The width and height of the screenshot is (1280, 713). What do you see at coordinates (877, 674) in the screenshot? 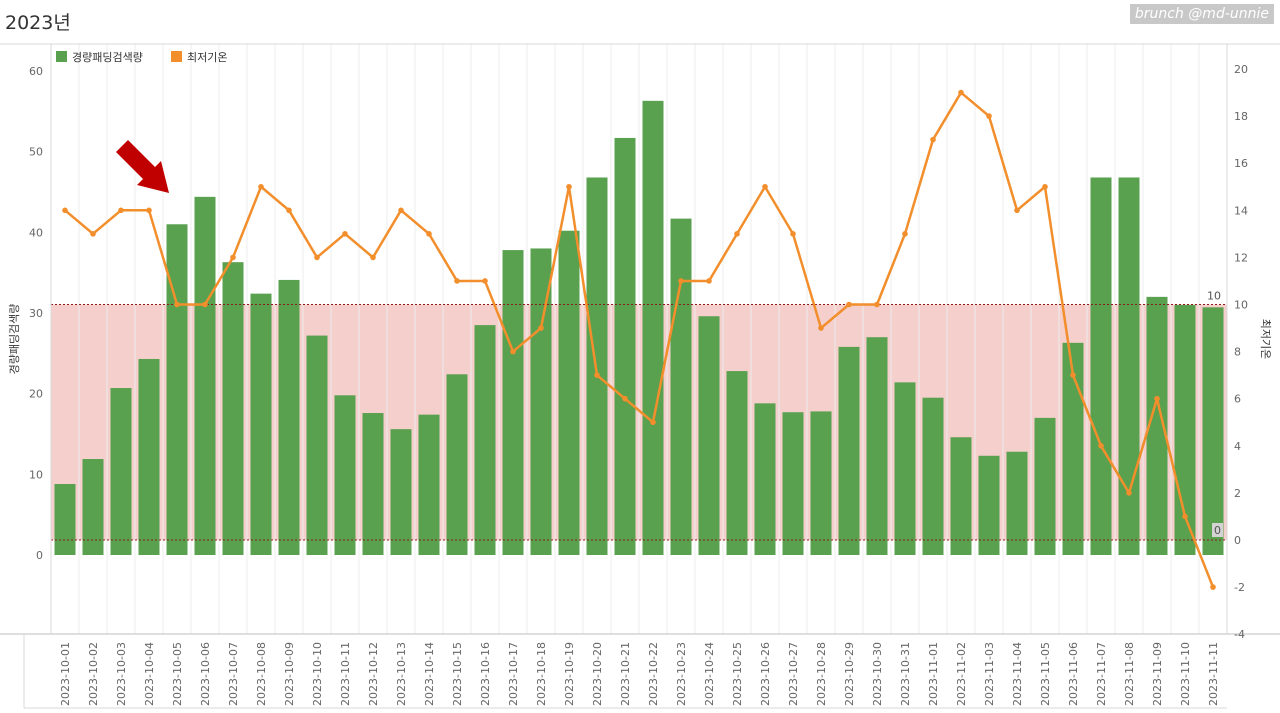
I see `x-tick-label: 2023-10-30` at bounding box center [877, 674].